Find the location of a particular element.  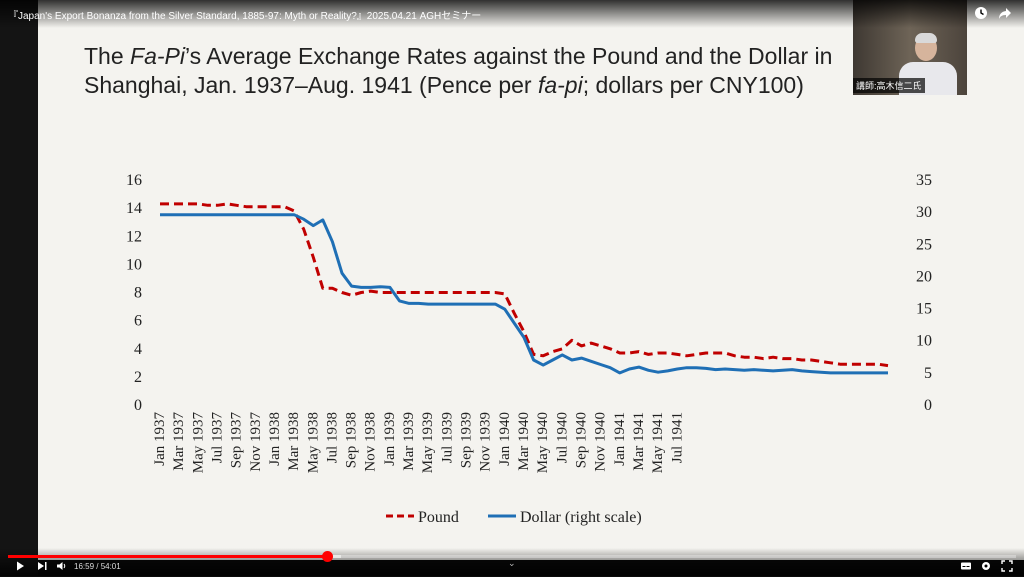

x-tick-label: Jan 1940 is located at coordinates (505, 439).